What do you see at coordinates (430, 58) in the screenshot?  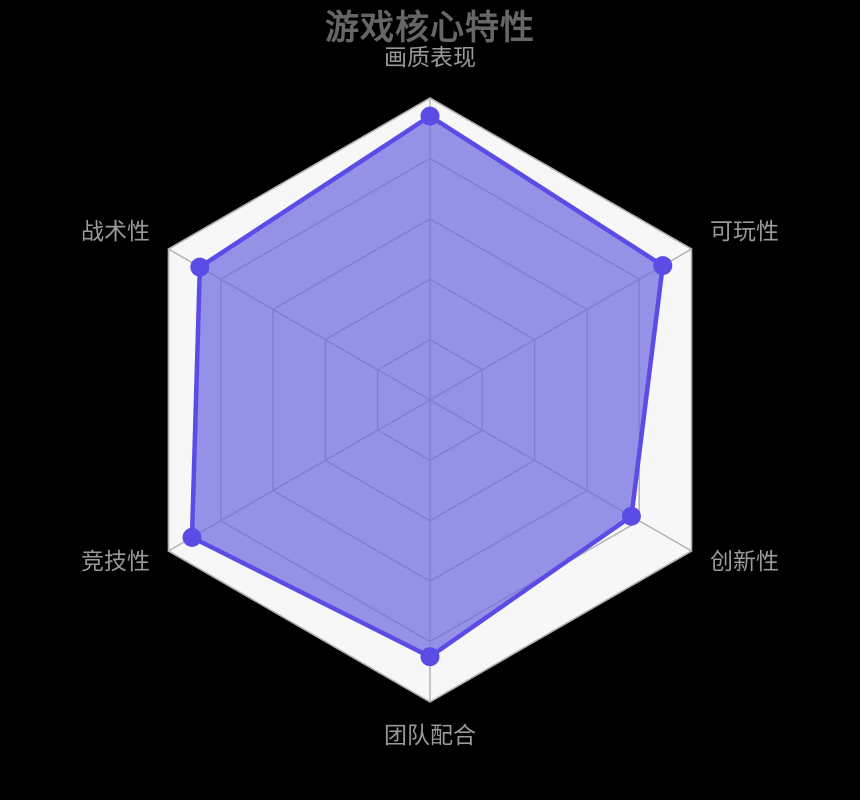 I see `axis-label-top: 画质表现` at bounding box center [430, 58].